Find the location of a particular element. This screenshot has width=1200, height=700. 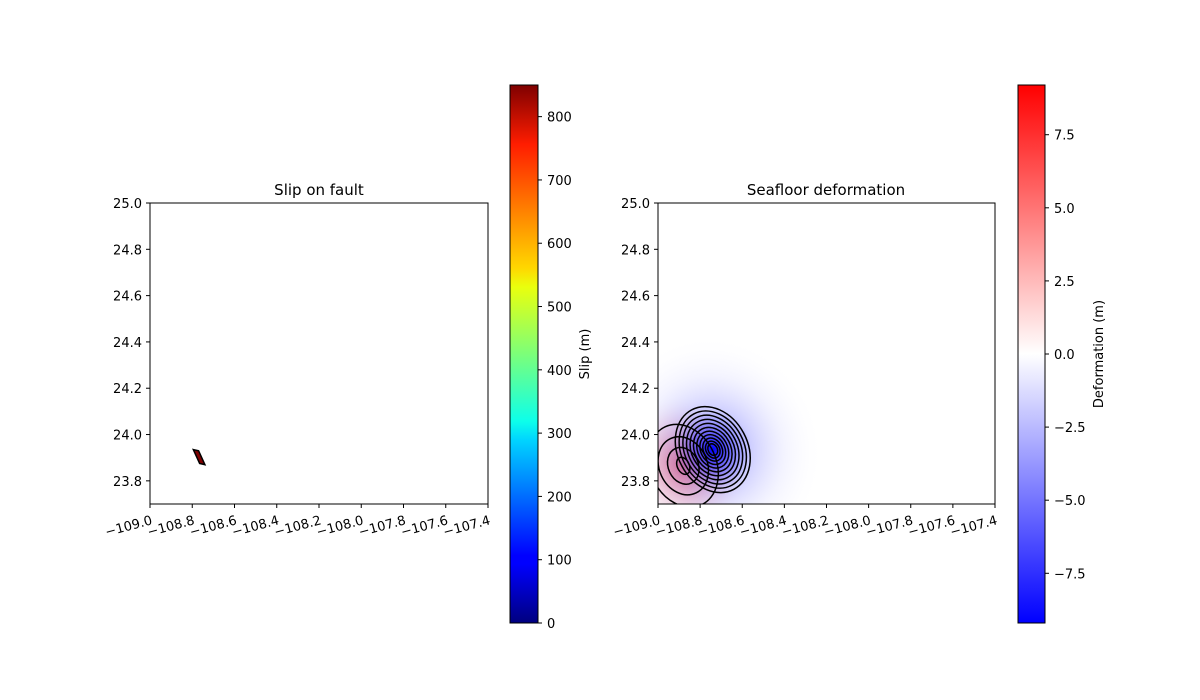

colorbar-tick-label: 200 is located at coordinates (559, 497).